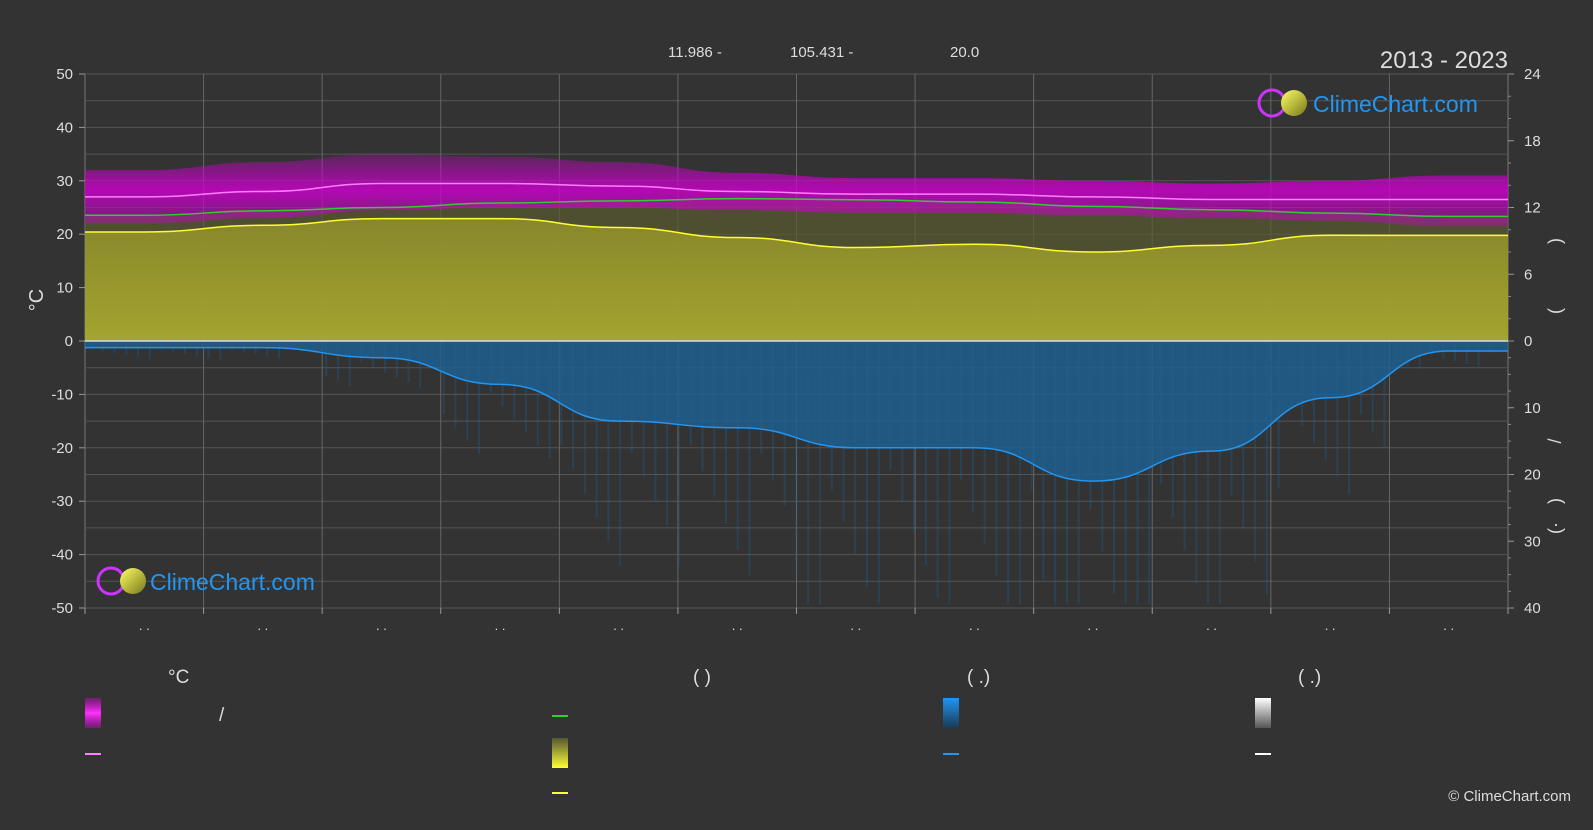  I want to click on right-upper-tick-label: 12, so click(1532, 208).